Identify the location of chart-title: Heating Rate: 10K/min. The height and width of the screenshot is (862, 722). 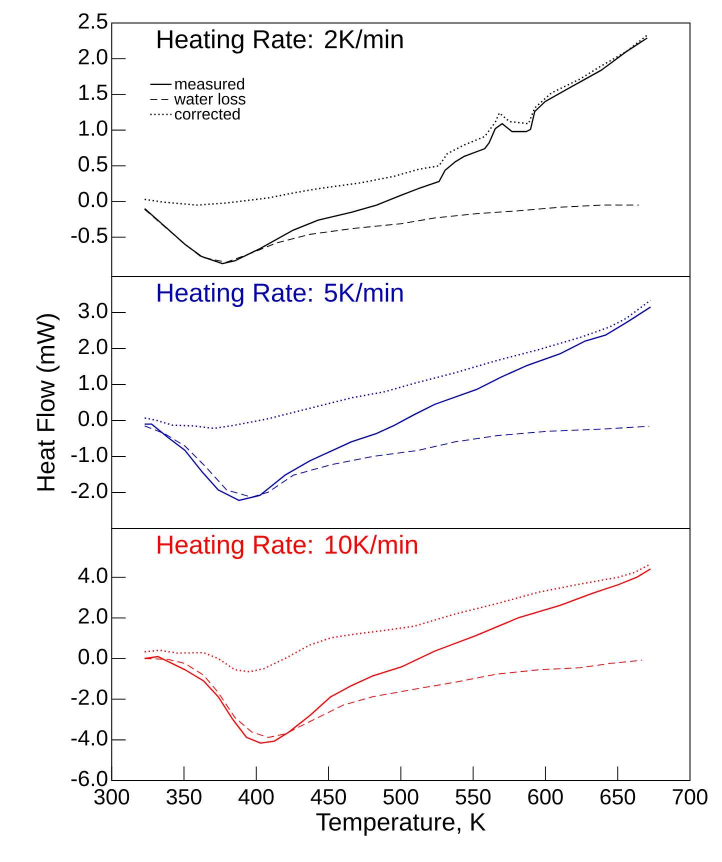
(287, 547).